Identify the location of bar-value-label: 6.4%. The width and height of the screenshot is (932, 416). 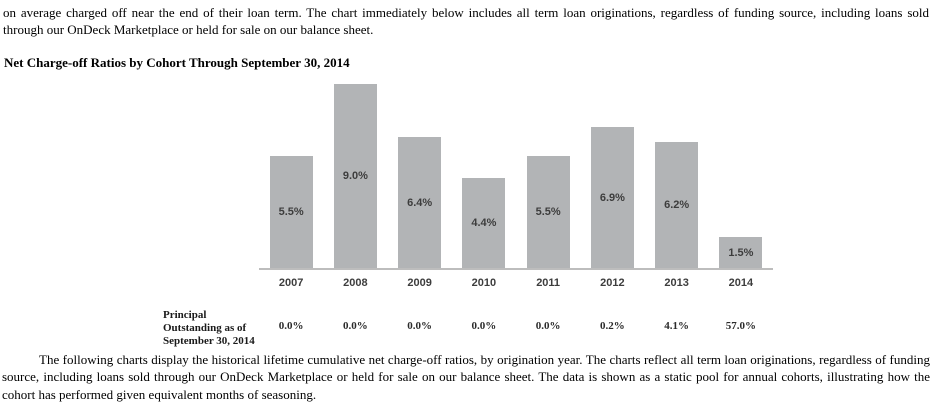
(420, 202).